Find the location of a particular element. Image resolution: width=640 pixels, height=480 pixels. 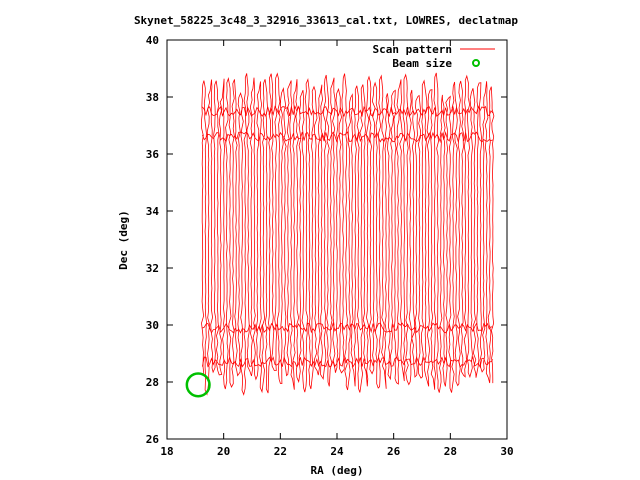

beam-size-series is located at coordinates (198, 385).